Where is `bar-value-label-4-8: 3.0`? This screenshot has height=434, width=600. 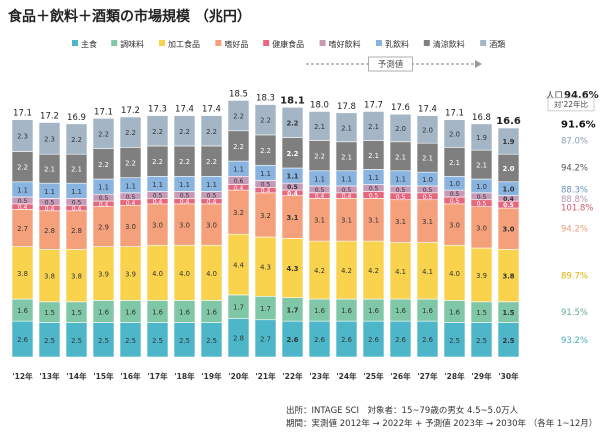
bar-value-label-4-8: 3.0 is located at coordinates (211, 226).